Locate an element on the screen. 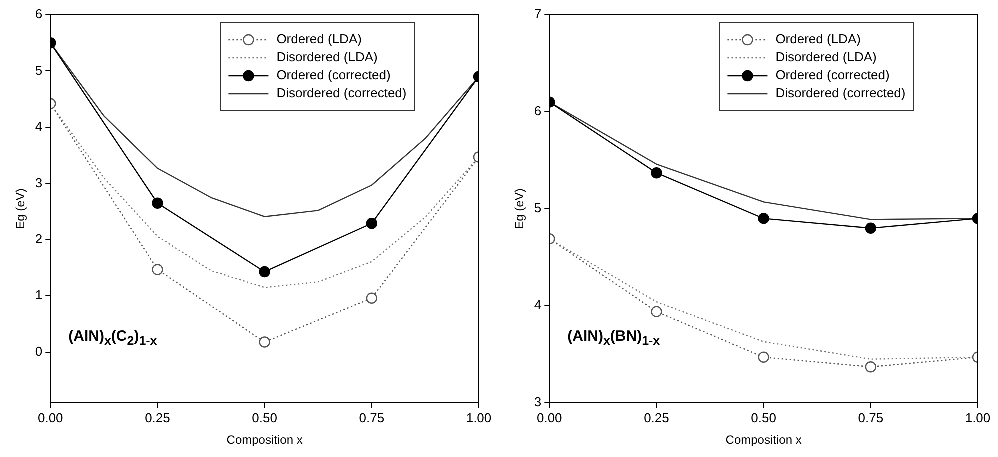  annotation: (AlN)$_{x}$(C$_{2}$)$_{1-x}$ is located at coordinates (113, 338).